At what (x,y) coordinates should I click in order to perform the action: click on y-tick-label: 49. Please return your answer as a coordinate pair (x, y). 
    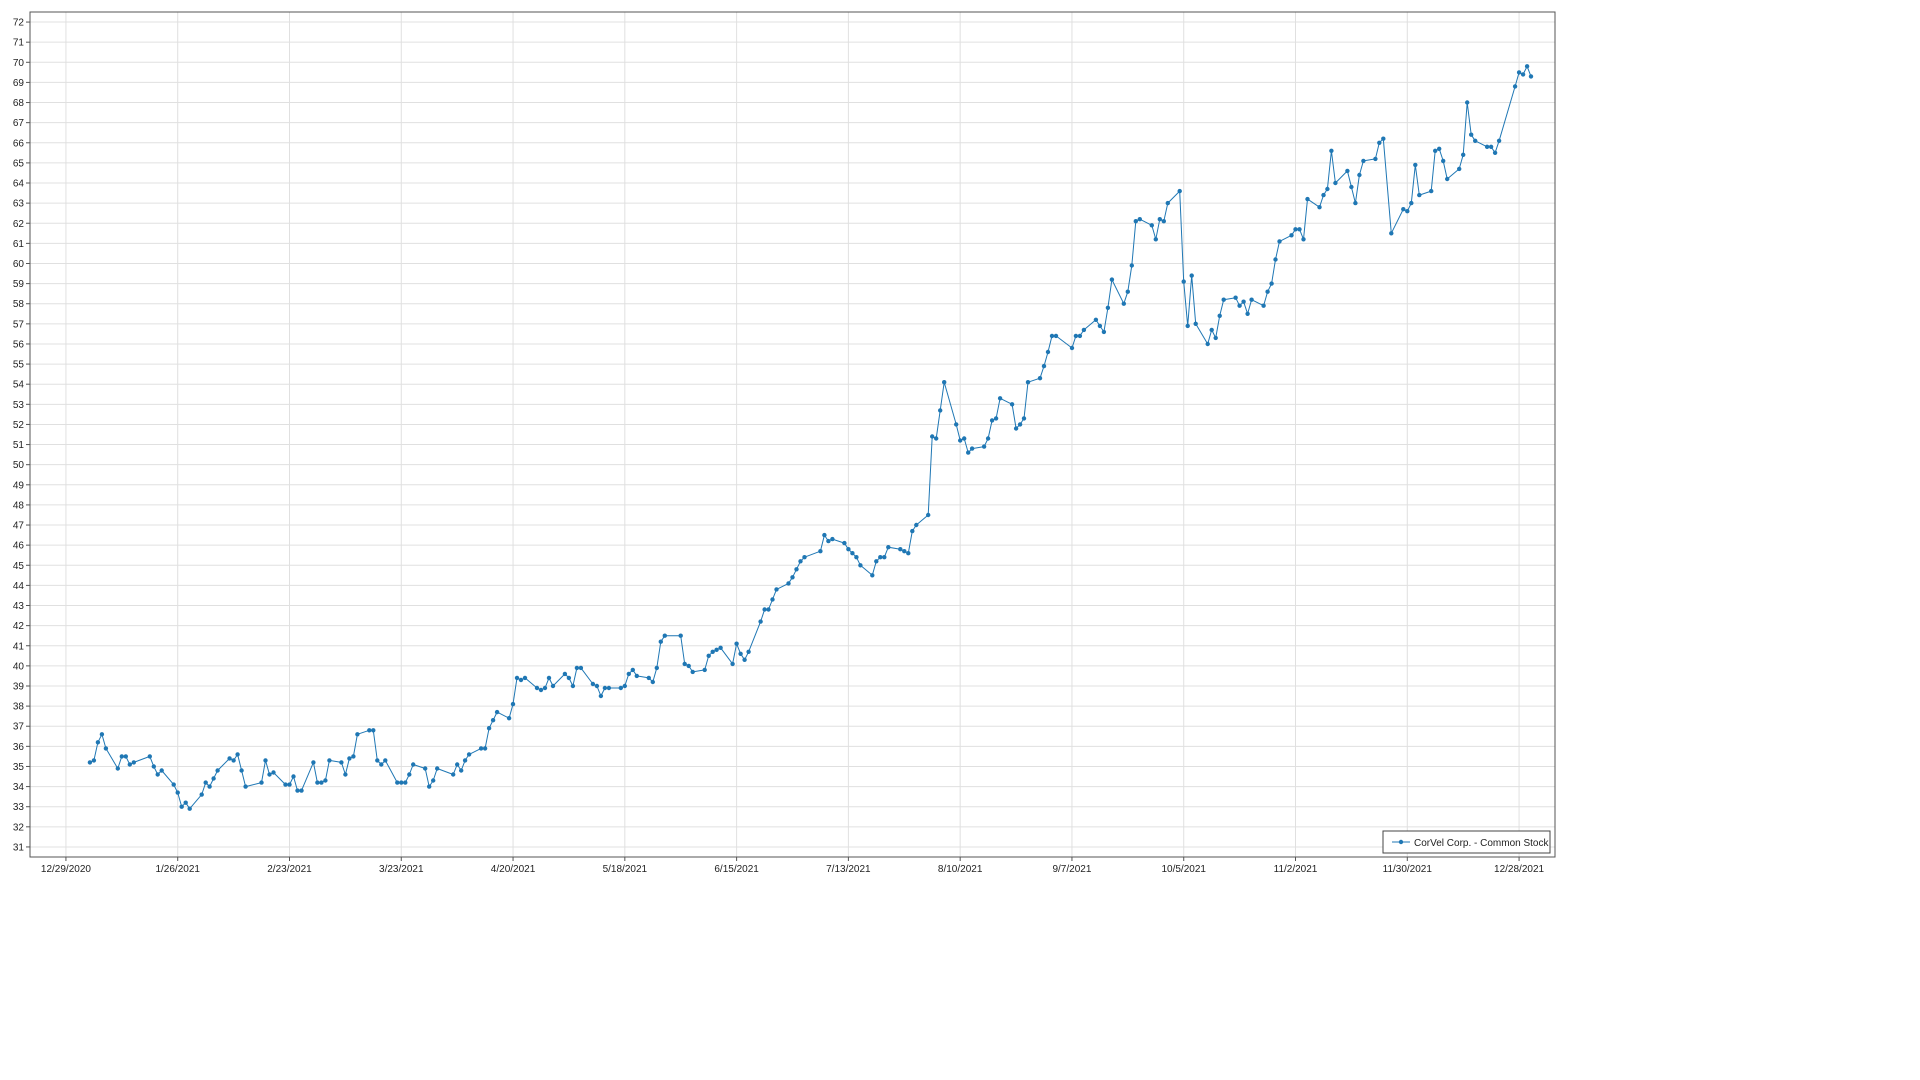
    Looking at the image, I should click on (19, 485).